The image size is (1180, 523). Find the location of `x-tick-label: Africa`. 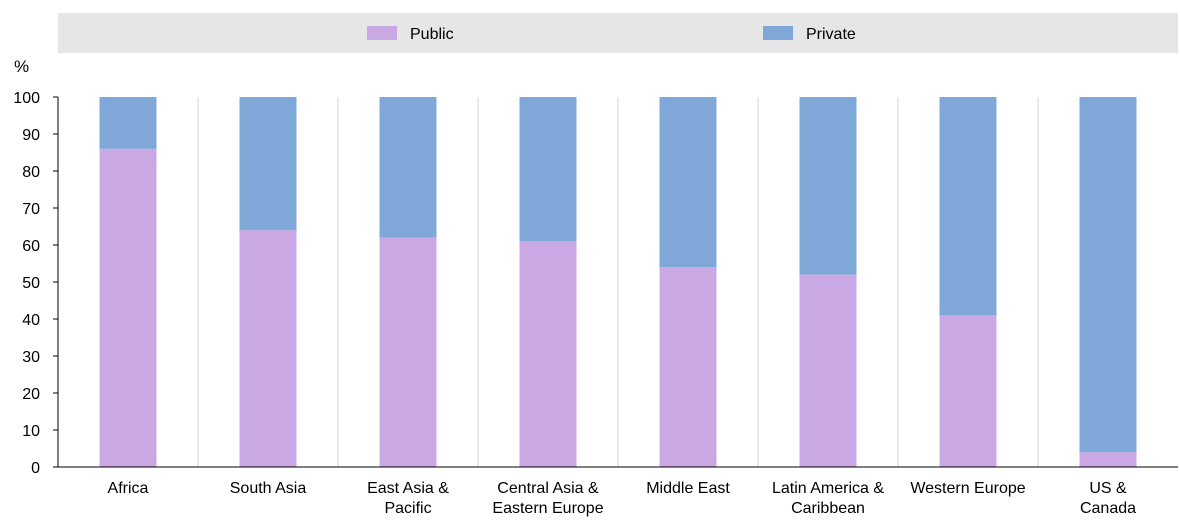

x-tick-label: Africa is located at coordinates (128, 488).